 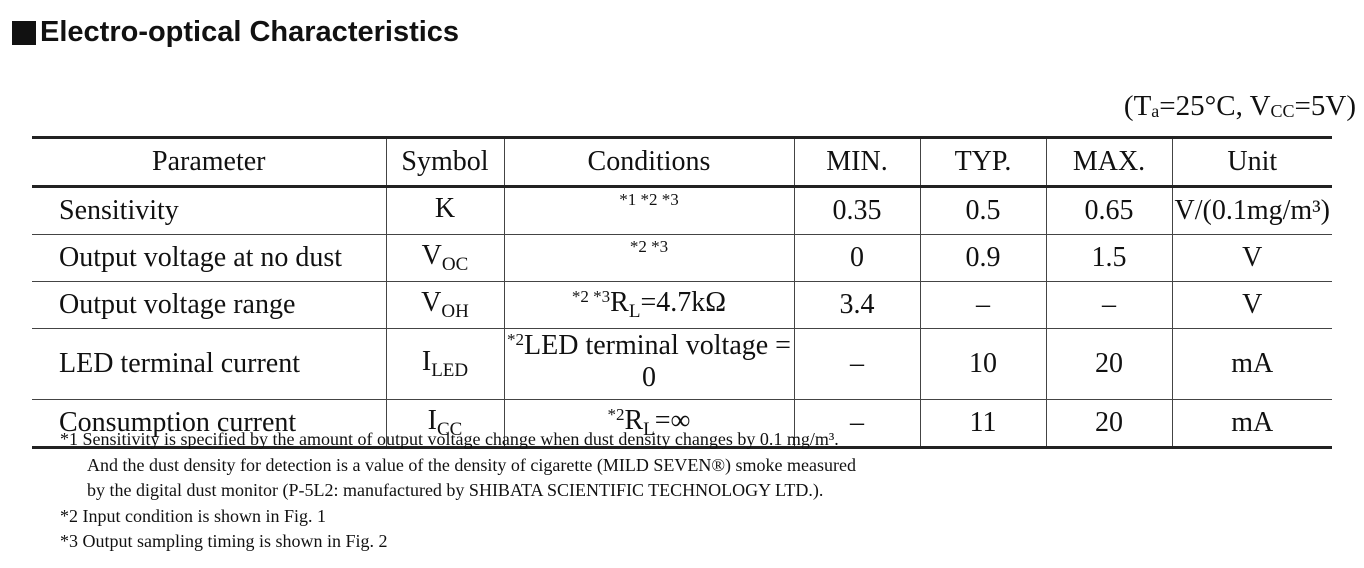 I want to click on condition-text: LED terminal voltage = 0, so click(x=657, y=361).